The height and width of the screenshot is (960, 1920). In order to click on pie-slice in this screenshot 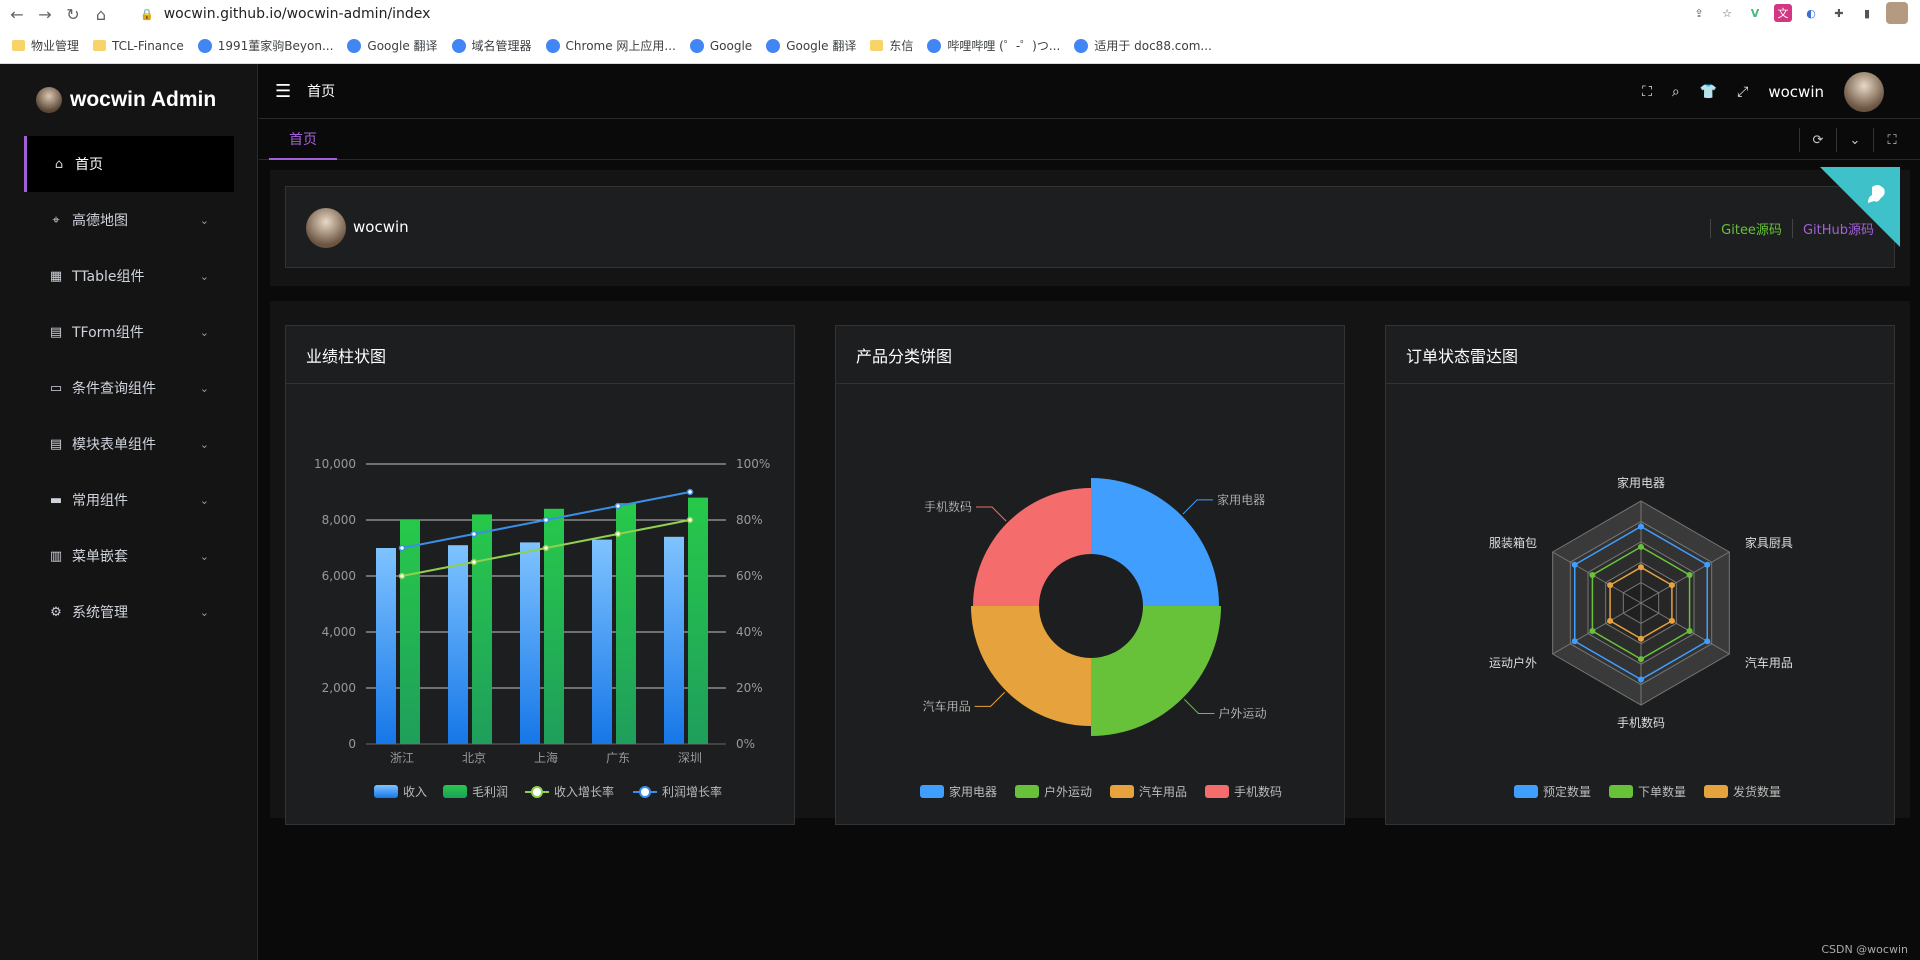, I will do `click(1032, 547)`.